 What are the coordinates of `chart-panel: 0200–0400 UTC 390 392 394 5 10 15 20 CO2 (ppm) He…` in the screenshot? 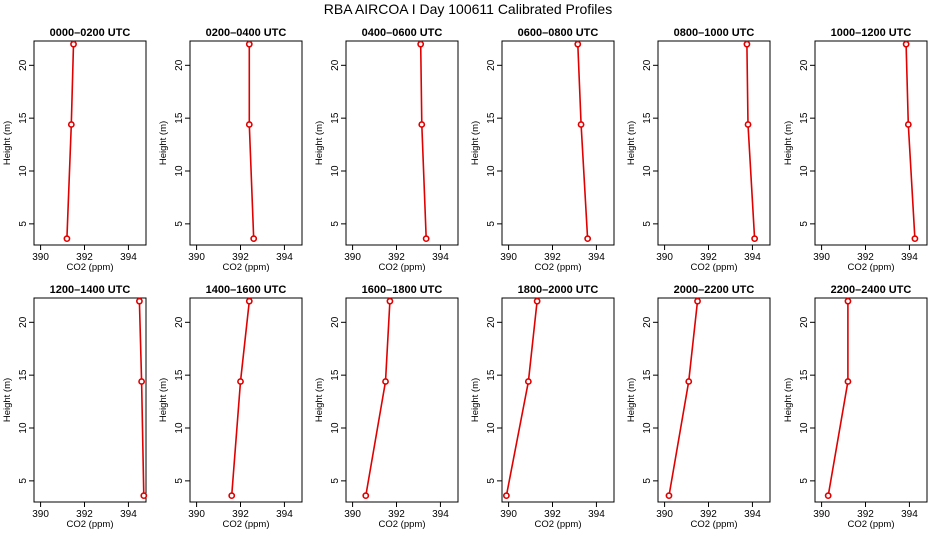 It's located at (230, 150).